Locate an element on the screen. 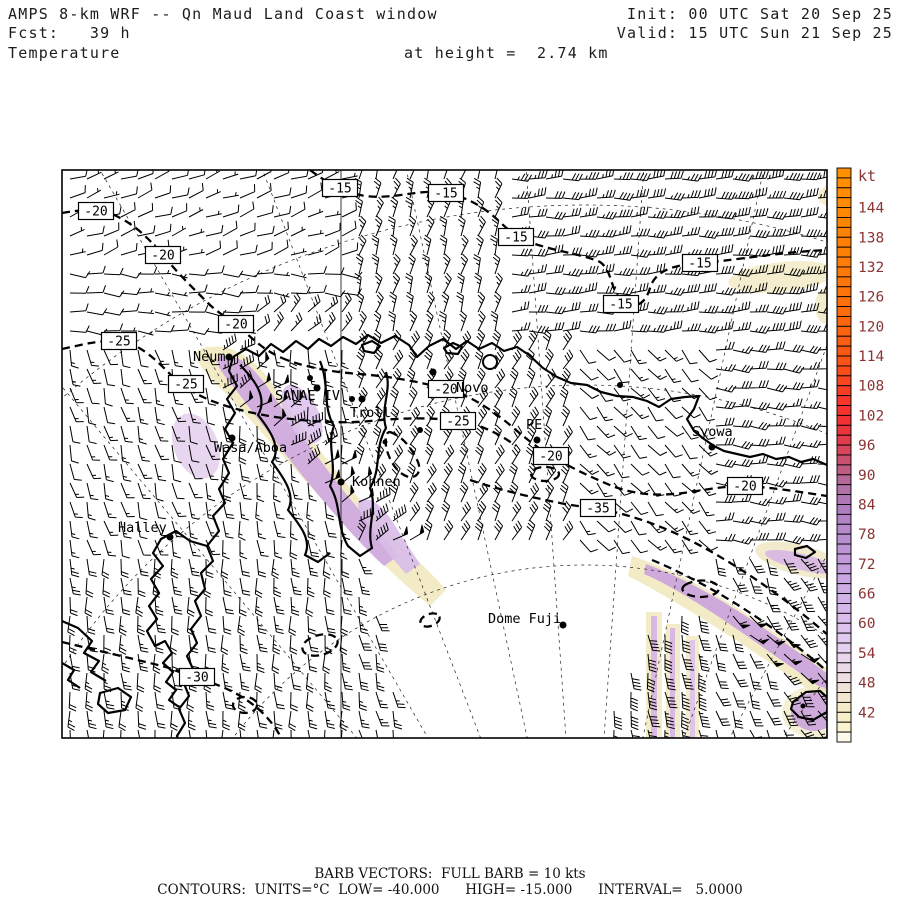 This screenshot has width=900, height=900. colorbar-tick-label: 54 is located at coordinates (867, 654).